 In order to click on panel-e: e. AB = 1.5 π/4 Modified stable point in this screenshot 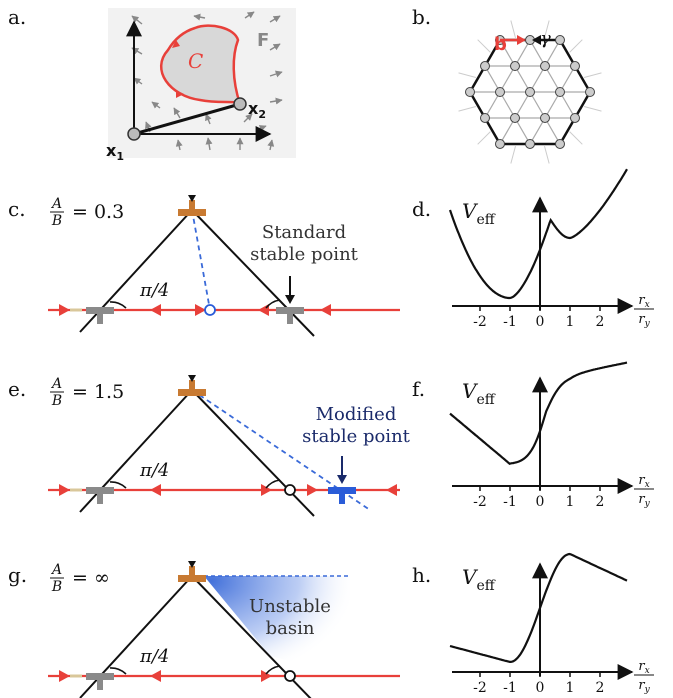, I will do `click(209, 446)`.